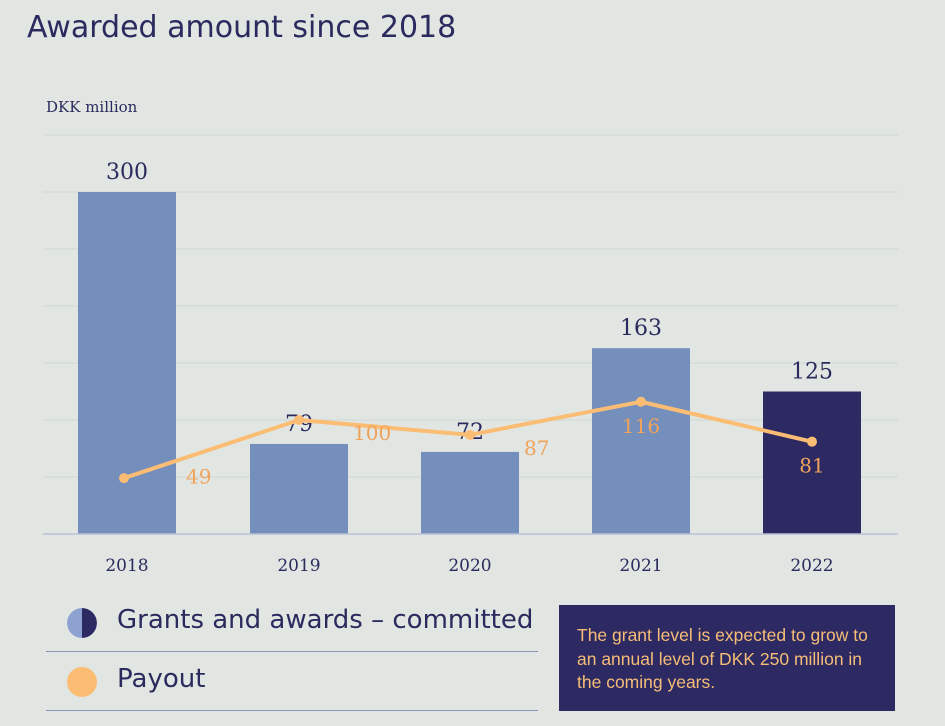 The width and height of the screenshot is (945, 726). I want to click on legend-item-grants: Grants and awards – committed, so click(292, 622).